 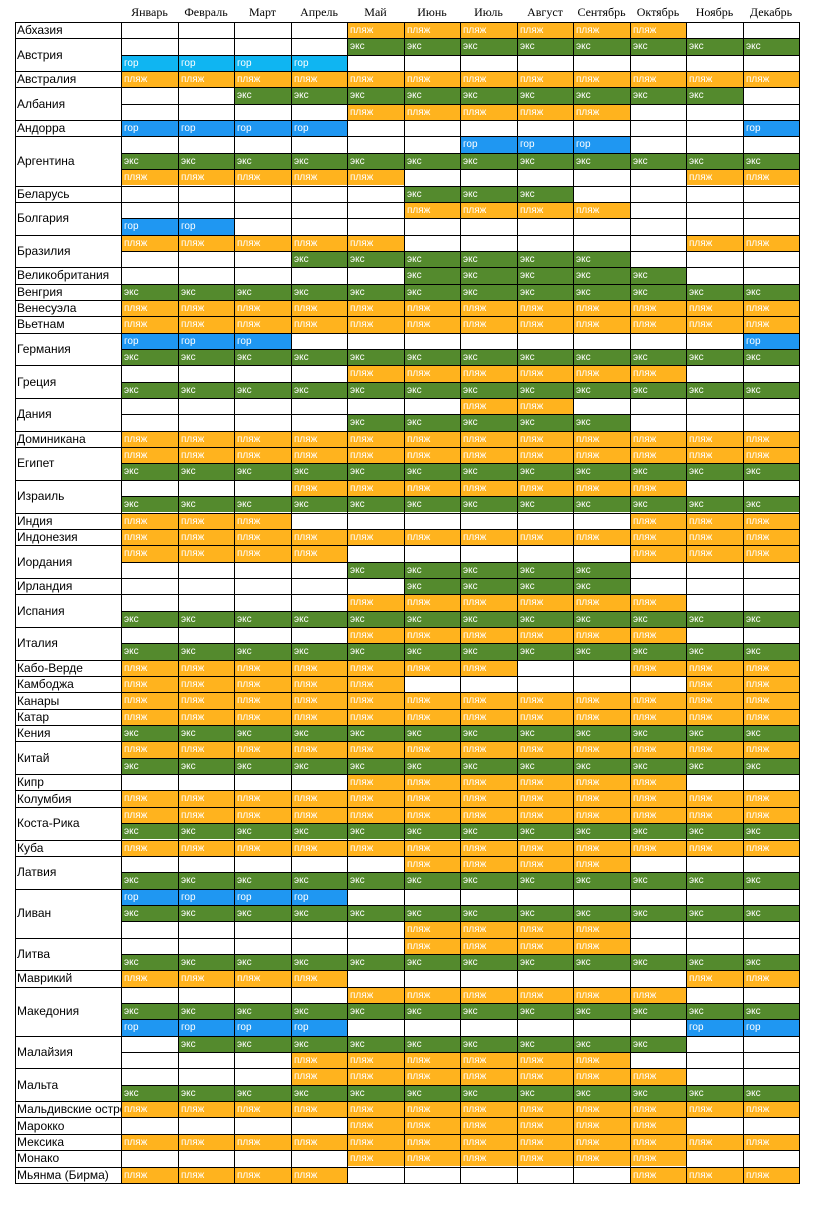 What do you see at coordinates (63, 1174) in the screenshot?
I see `country-name: Мьянма (Бирма)` at bounding box center [63, 1174].